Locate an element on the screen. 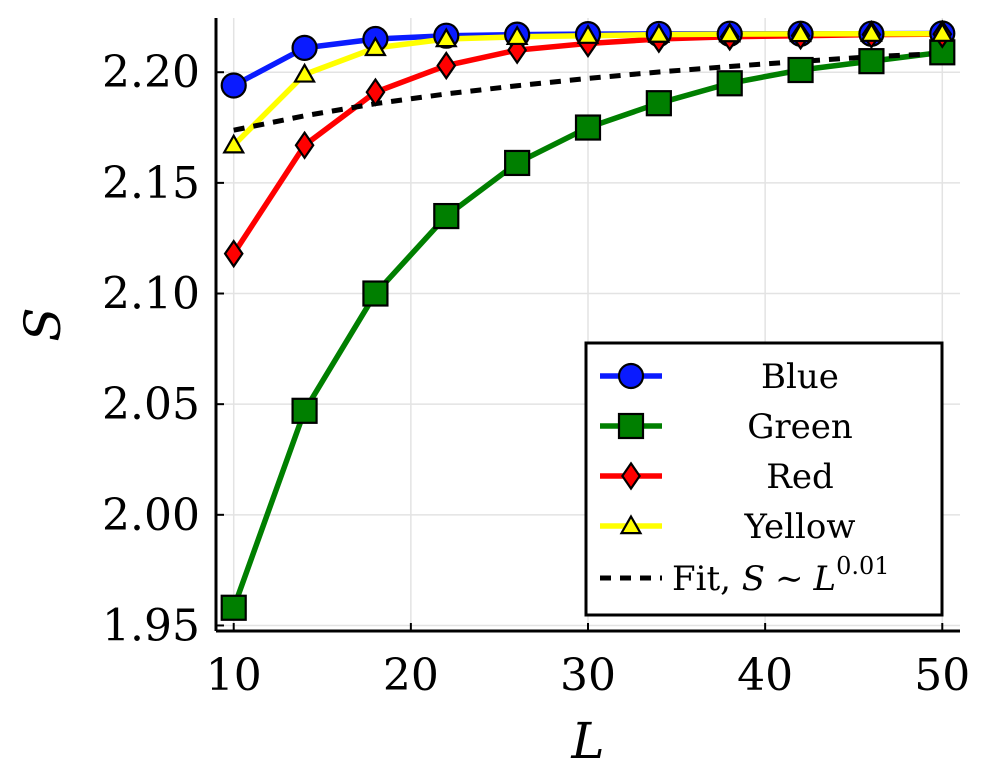 The width and height of the screenshot is (998, 782). y-tick-label: 2.05 is located at coordinates (151, 404).